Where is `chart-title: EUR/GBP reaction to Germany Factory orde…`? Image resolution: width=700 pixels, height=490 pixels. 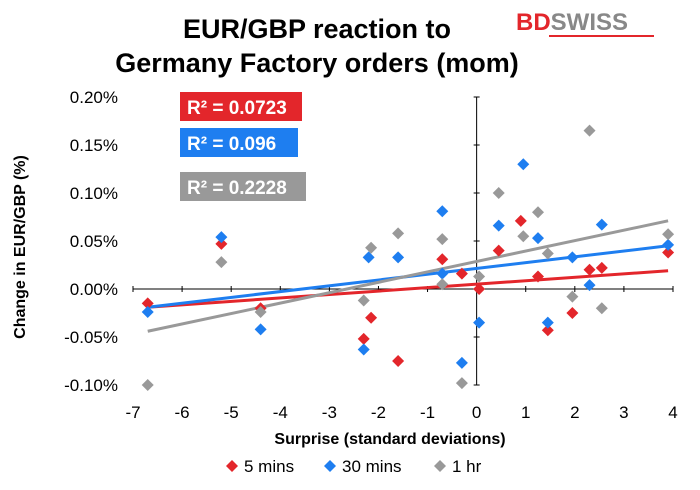
chart-title: EUR/GBP reaction to Germany Factory orde… is located at coordinates (317, 46).